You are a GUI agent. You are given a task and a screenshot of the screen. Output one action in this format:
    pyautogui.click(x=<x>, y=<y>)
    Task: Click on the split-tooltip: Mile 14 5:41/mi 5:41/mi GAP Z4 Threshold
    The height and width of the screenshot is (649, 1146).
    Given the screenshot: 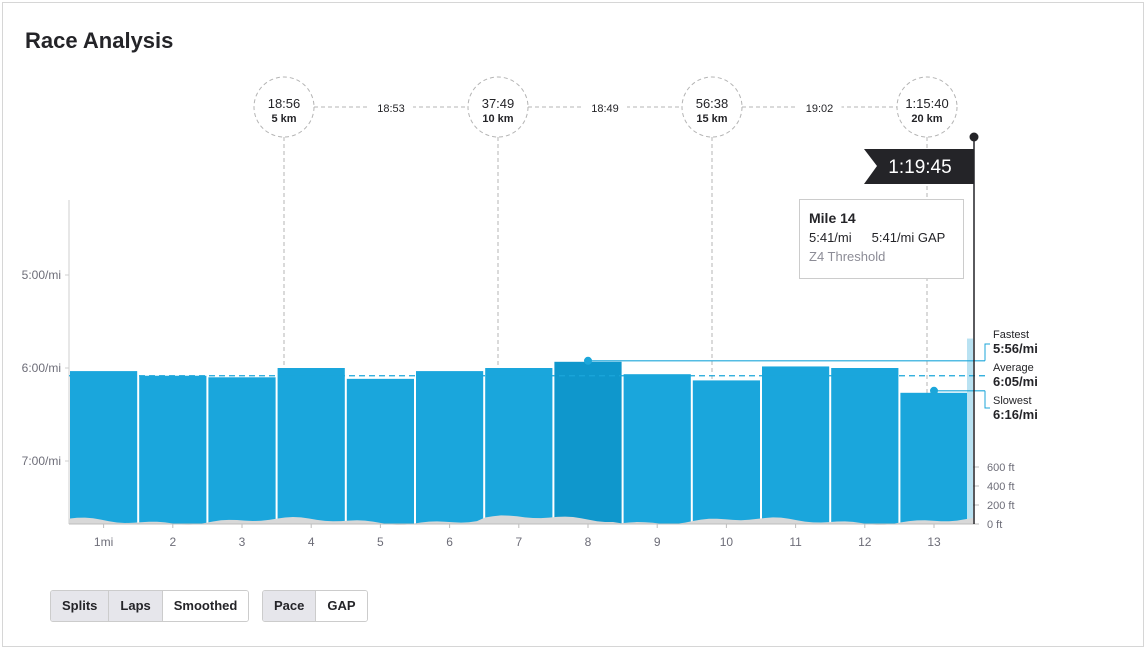 What is the action you would take?
    pyautogui.click(x=881, y=239)
    